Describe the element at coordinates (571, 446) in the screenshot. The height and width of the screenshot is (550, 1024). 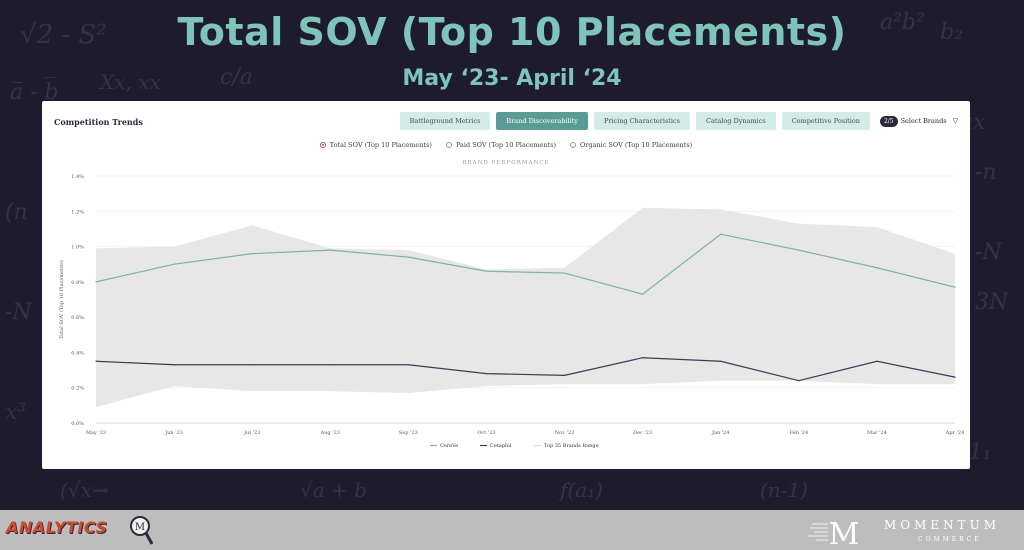
I see `legend-label: Top 35 Brands Range` at that location.